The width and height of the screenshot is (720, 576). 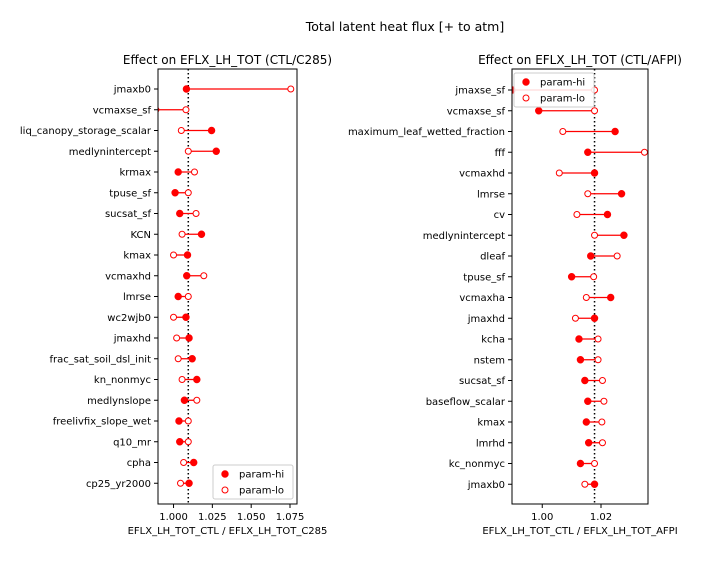 I want to click on point-hi-liq_canopy_storage_scalar, so click(x=211, y=130).